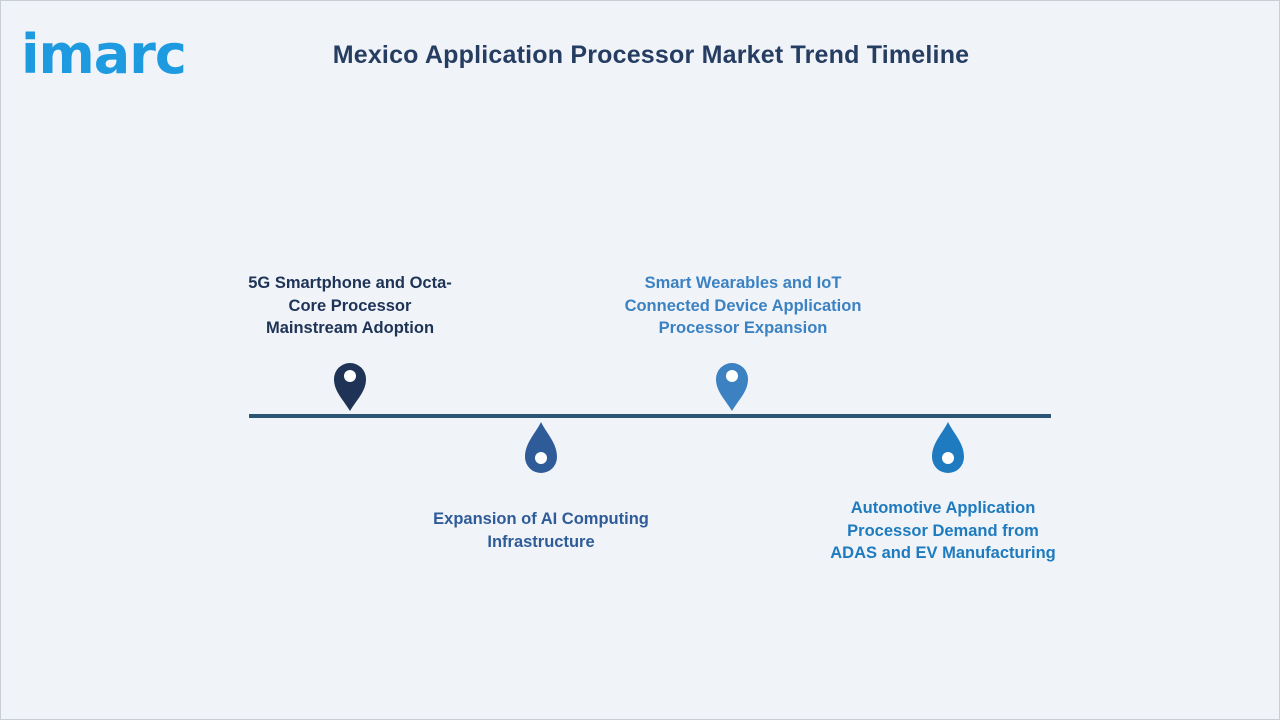  Describe the element at coordinates (350, 283) in the screenshot. I see `milestone-label-line: 5G Smartphone and Octa-` at that location.